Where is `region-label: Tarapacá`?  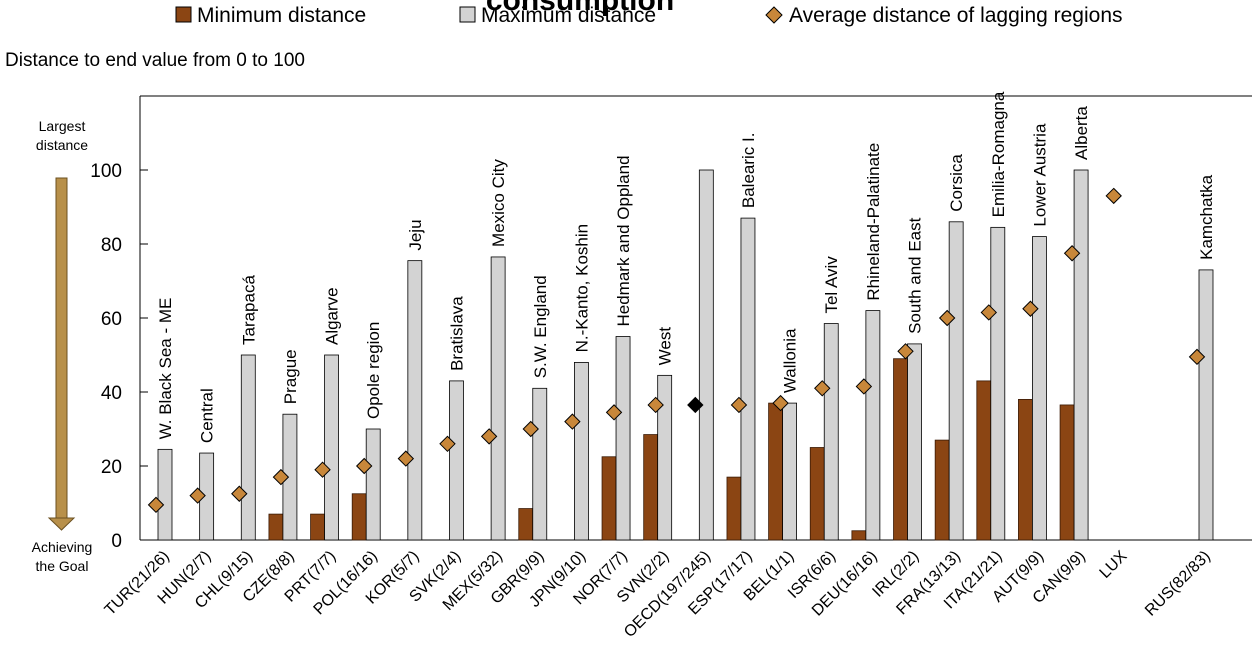 region-label: Tarapacá is located at coordinates (248, 310).